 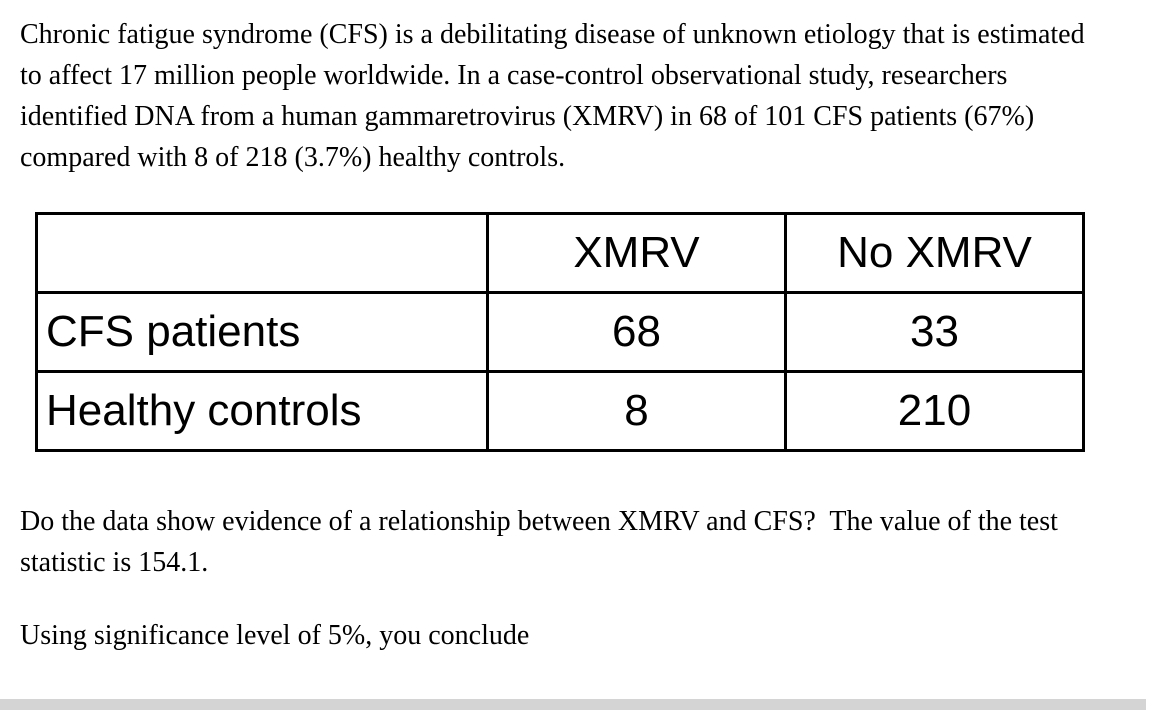 What do you see at coordinates (934, 332) in the screenshot?
I see `cell-cfs-no-xmrv: 33` at bounding box center [934, 332].